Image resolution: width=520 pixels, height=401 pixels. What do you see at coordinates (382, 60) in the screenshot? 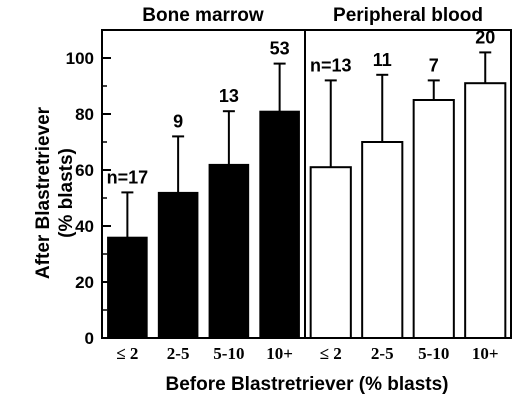
I see `n-label: 11` at bounding box center [382, 60].